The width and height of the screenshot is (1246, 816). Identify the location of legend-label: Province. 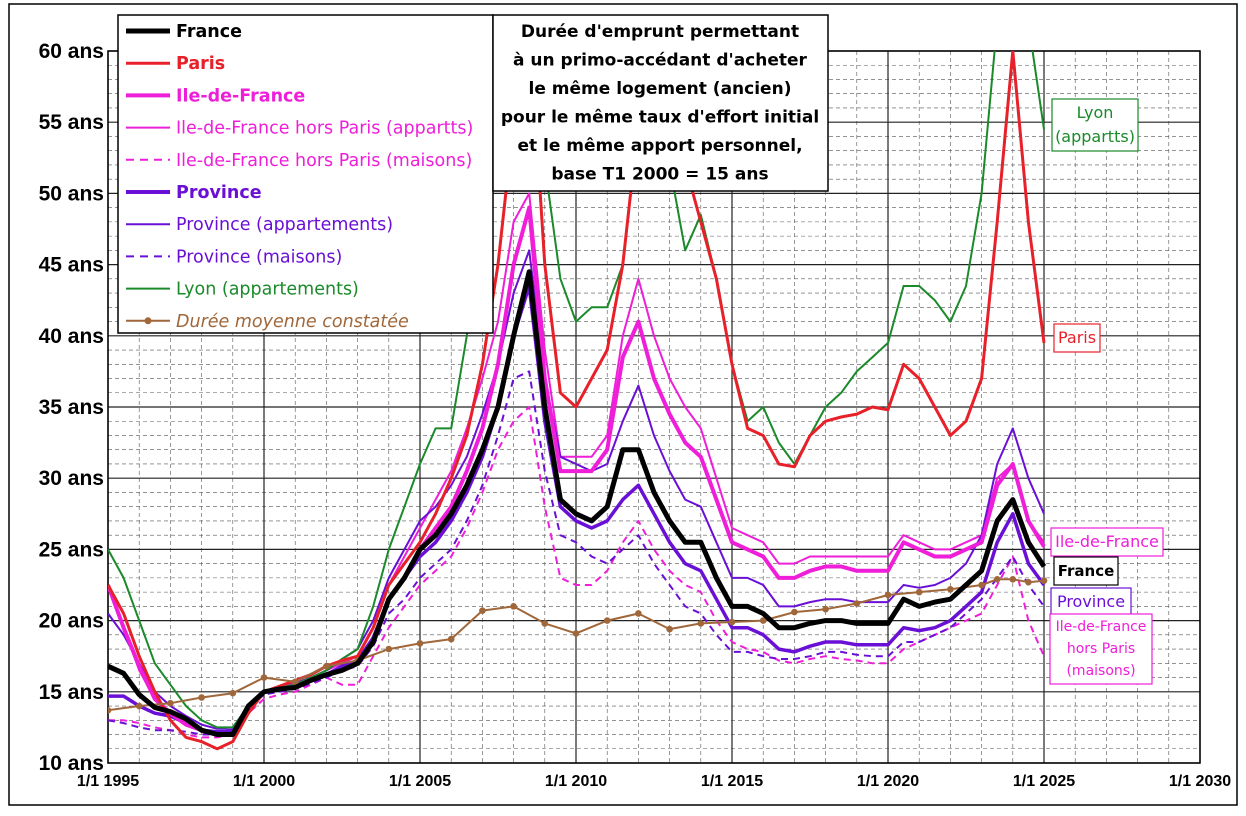
(219, 193).